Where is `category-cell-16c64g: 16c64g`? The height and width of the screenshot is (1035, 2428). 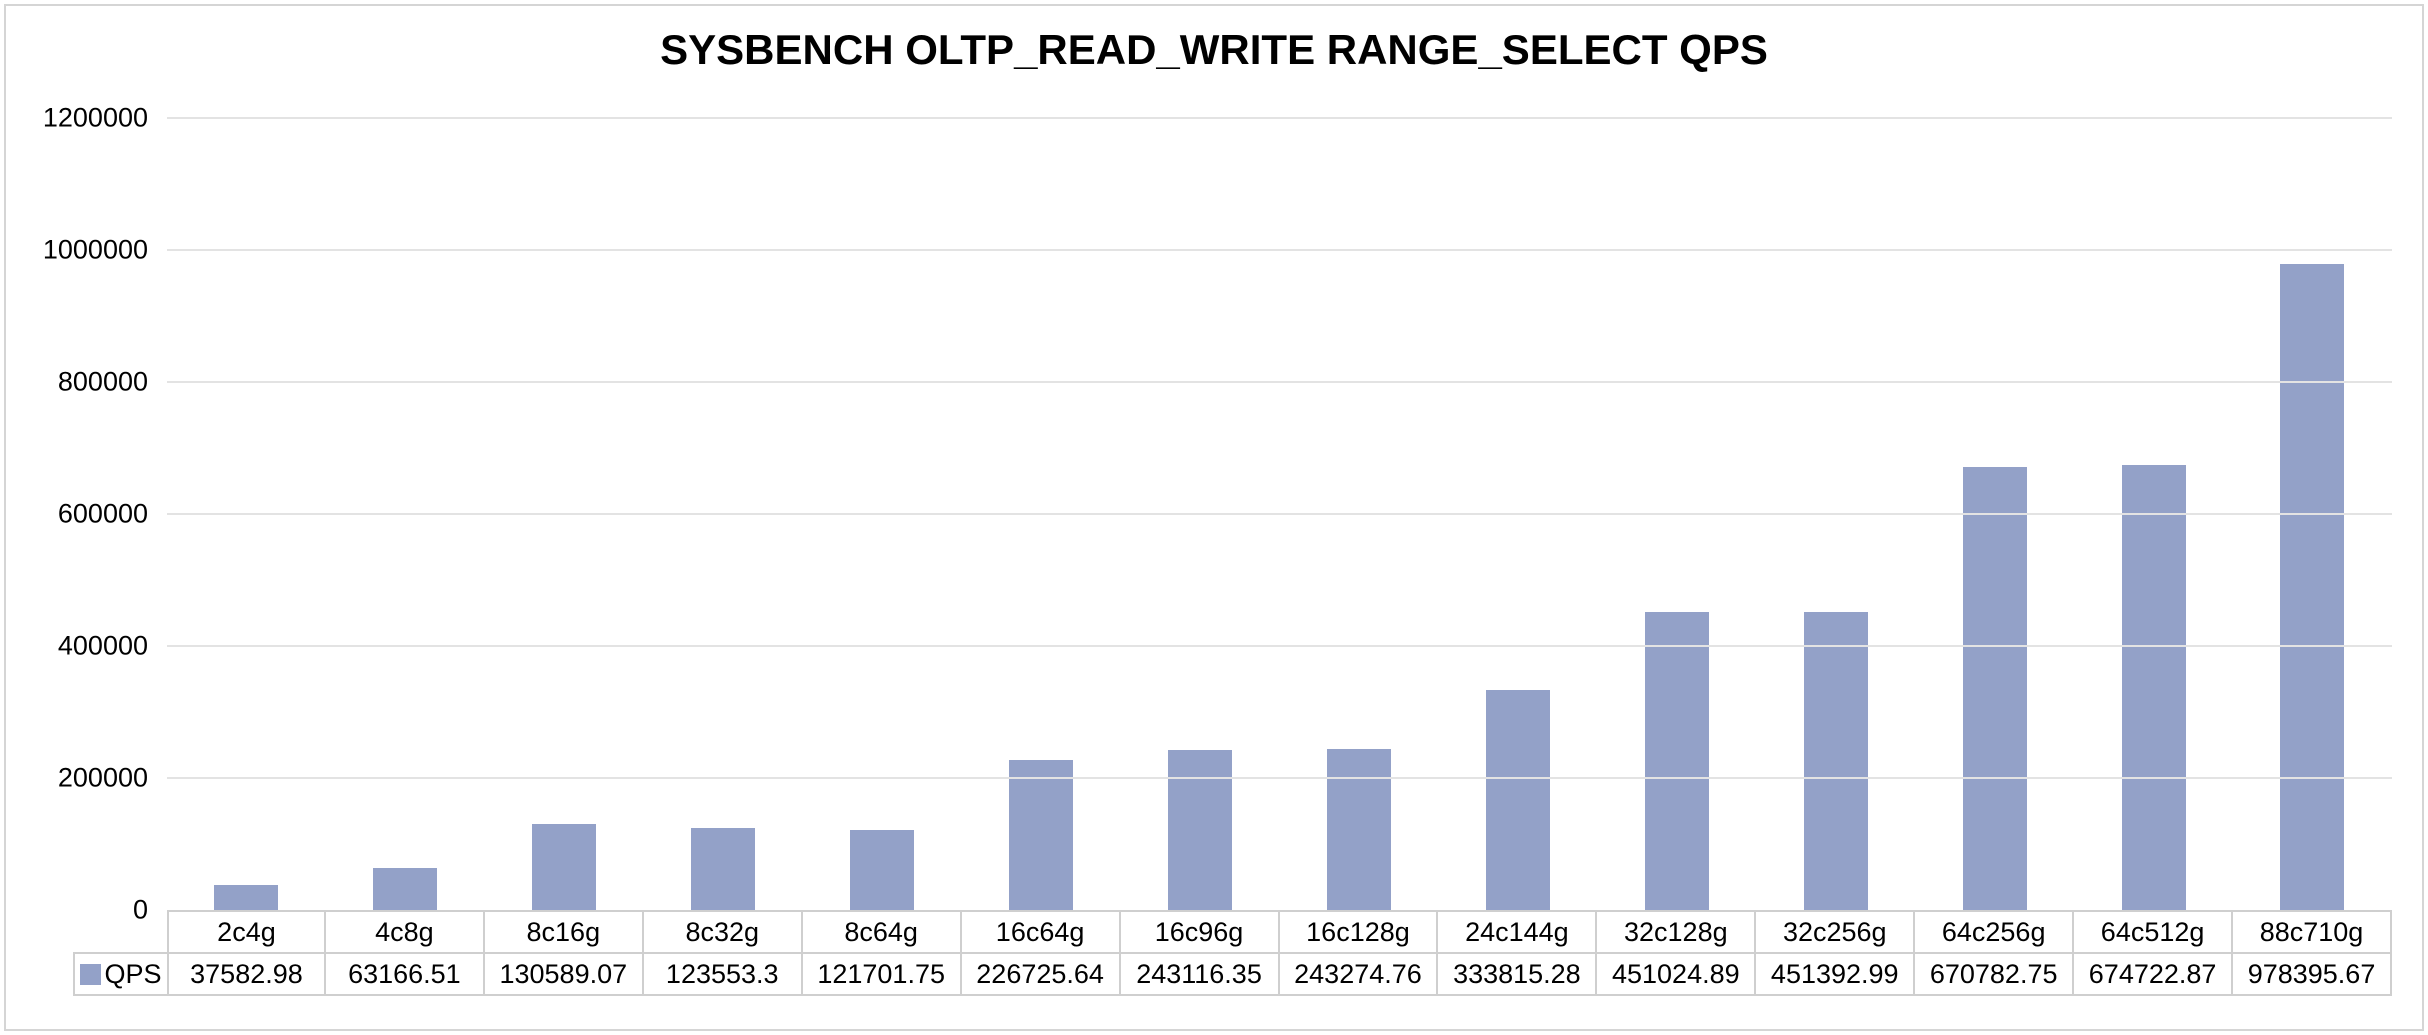
category-cell-16c64g: 16c64g is located at coordinates (1041, 933).